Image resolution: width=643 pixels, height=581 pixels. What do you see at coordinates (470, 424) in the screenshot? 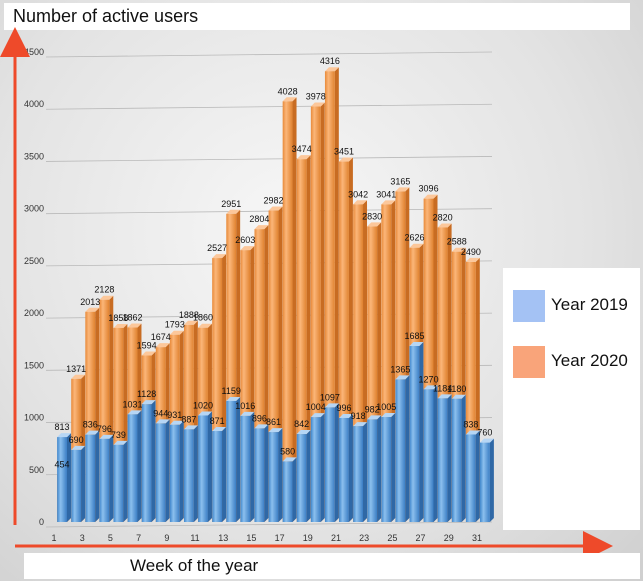
I see `data-label: 838` at bounding box center [470, 424].